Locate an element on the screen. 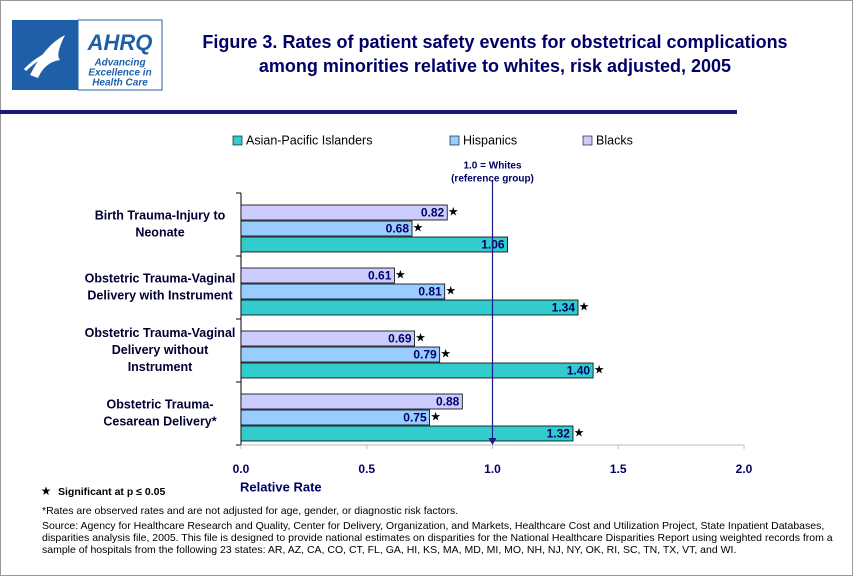 This screenshot has width=853, height=576. value-label: 1.32 is located at coordinates (559, 434).